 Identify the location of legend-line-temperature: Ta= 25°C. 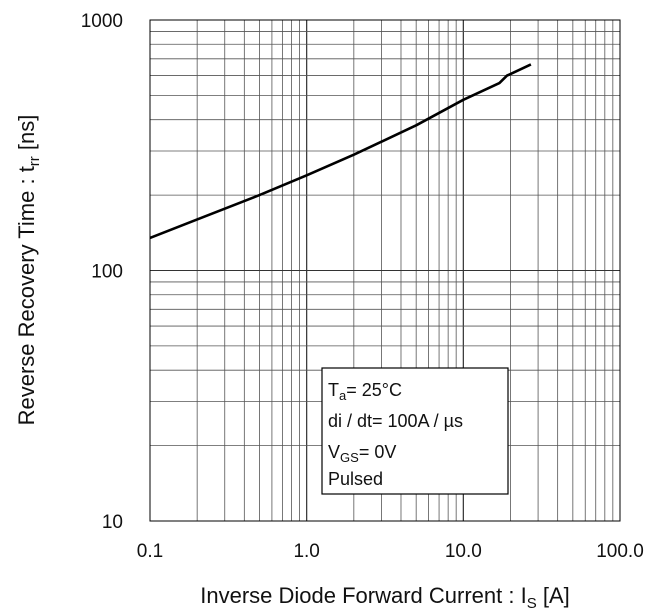
(365, 391).